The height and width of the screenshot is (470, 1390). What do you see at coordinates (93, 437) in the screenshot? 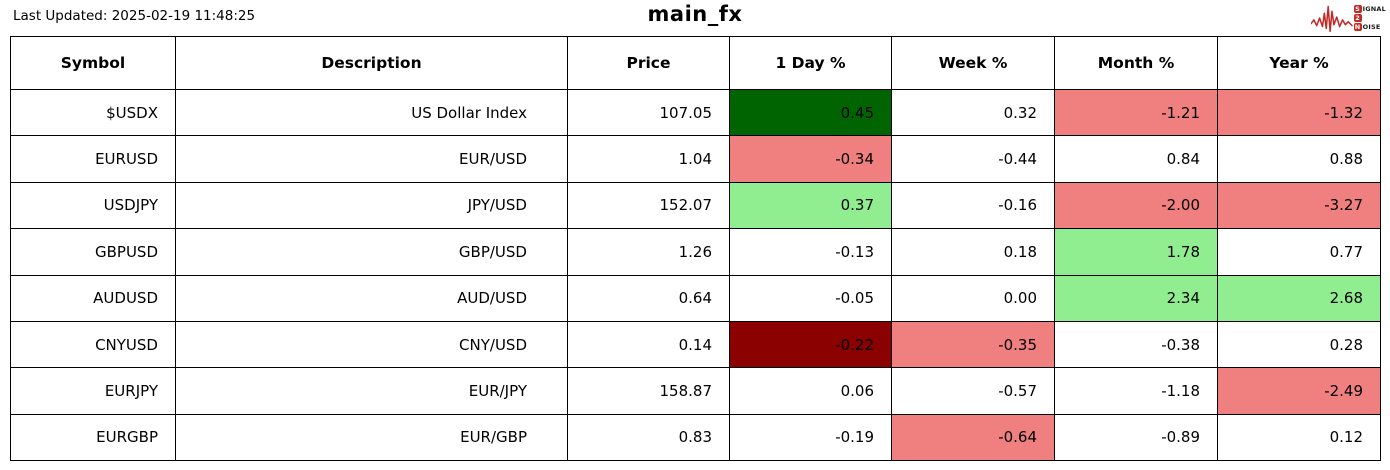
I see `symbol-cell: EURGBP` at bounding box center [93, 437].